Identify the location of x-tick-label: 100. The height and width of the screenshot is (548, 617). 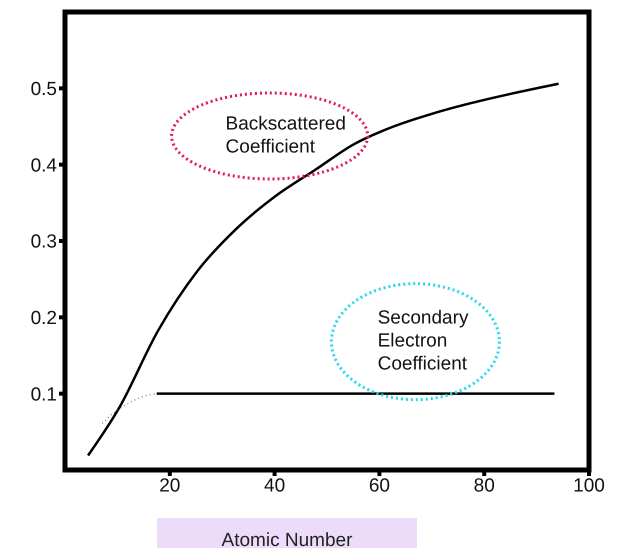
(589, 485).